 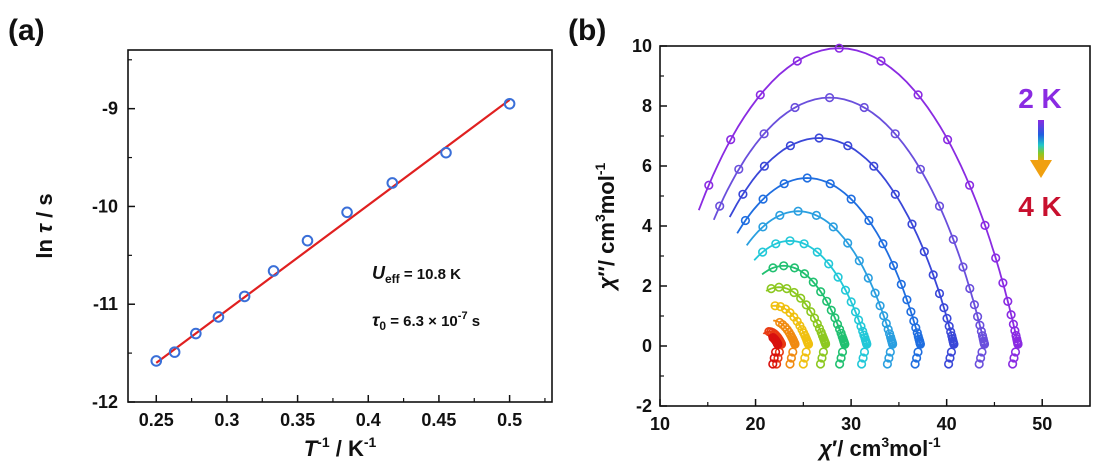 I want to click on chart-a-xtick-label: 0.4, so click(x=368, y=420).